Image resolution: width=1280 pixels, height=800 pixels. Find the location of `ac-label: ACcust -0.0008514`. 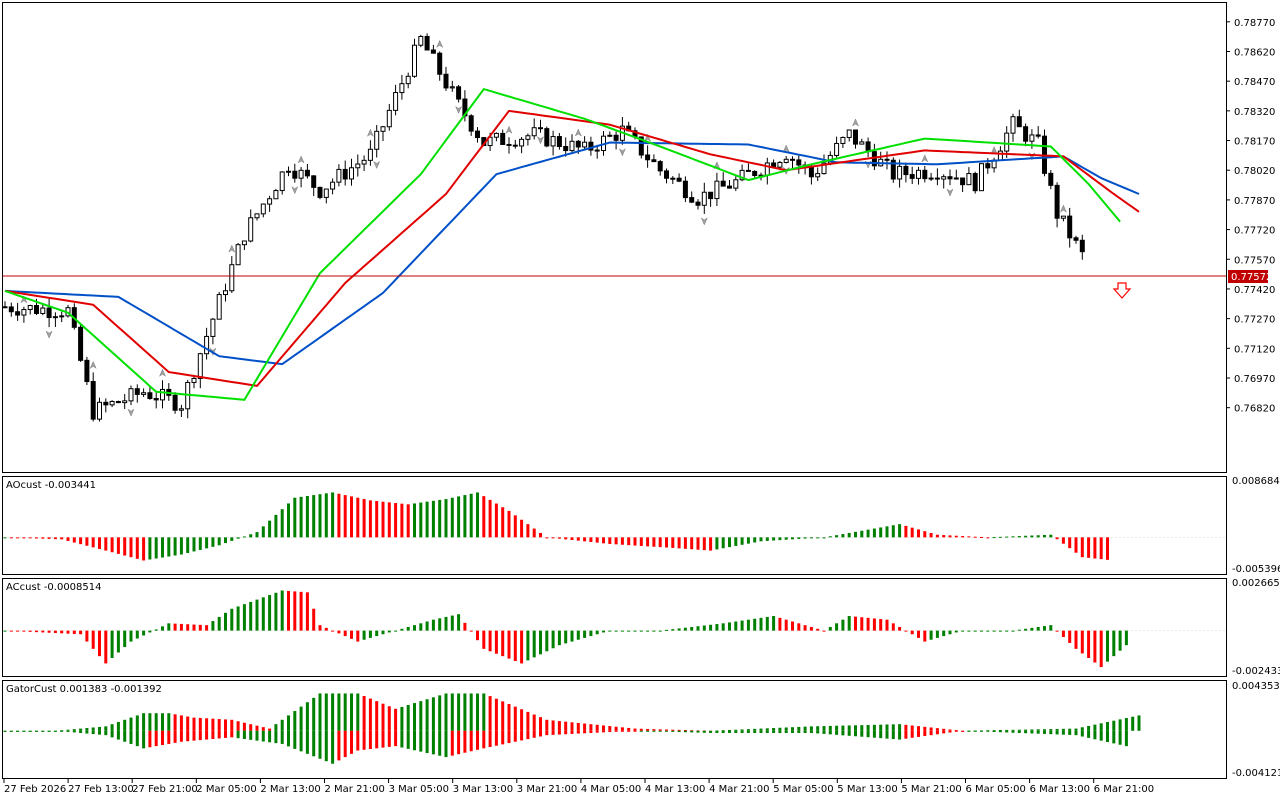

ac-label: ACcust -0.0008514 is located at coordinates (54, 587).